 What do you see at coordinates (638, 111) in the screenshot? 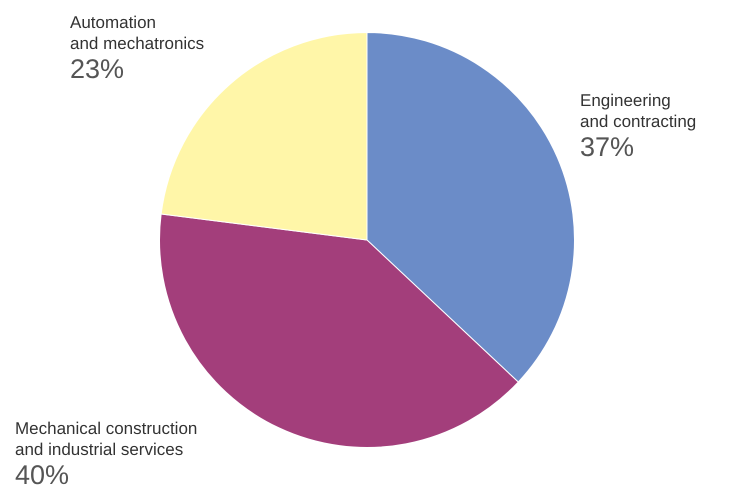
I see `slice-label: Engineering and contracting` at bounding box center [638, 111].